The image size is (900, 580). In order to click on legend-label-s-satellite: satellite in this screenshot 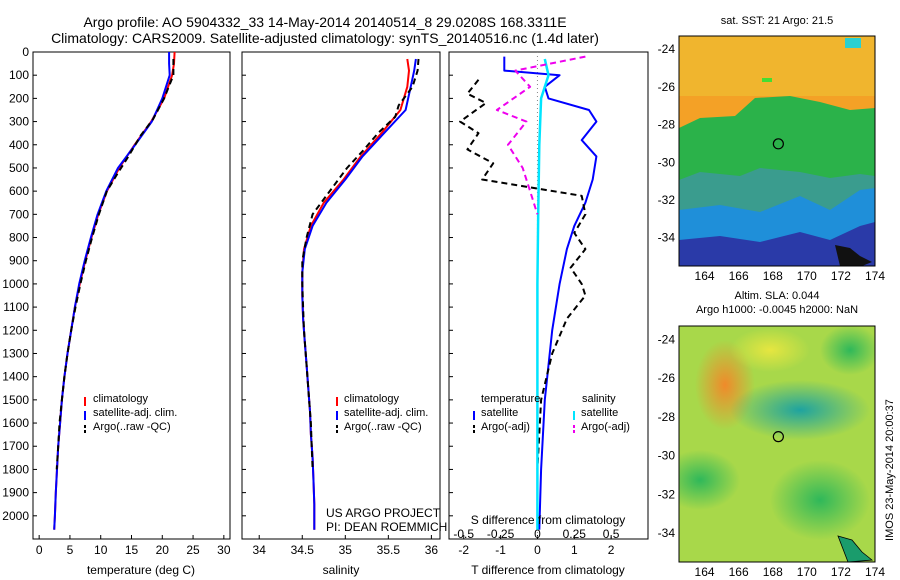, I will do `click(599, 413)`.